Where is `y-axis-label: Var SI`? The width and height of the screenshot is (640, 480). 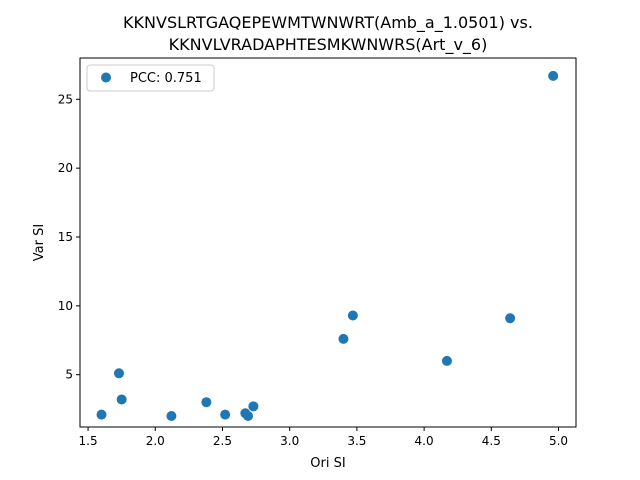 y-axis-label: Var SI is located at coordinates (39, 242).